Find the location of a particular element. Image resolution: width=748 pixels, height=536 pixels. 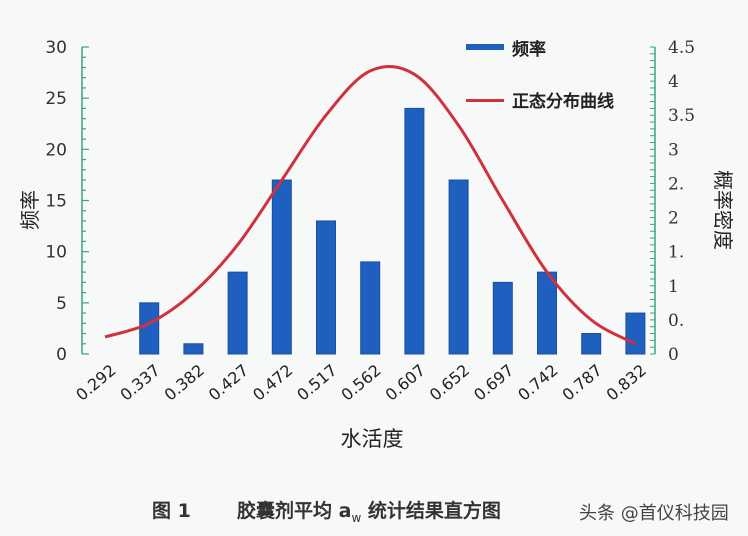

right-tick-label: 1 is located at coordinates (673, 287).